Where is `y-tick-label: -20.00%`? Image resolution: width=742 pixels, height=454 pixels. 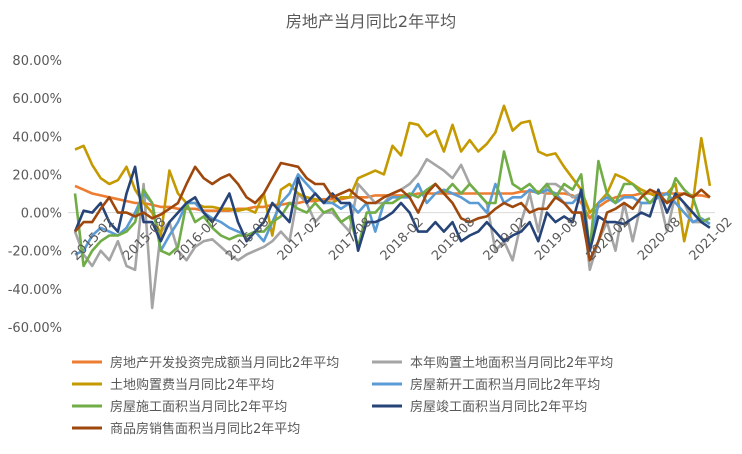 y-tick-label: -20.00% is located at coordinates (35, 252).